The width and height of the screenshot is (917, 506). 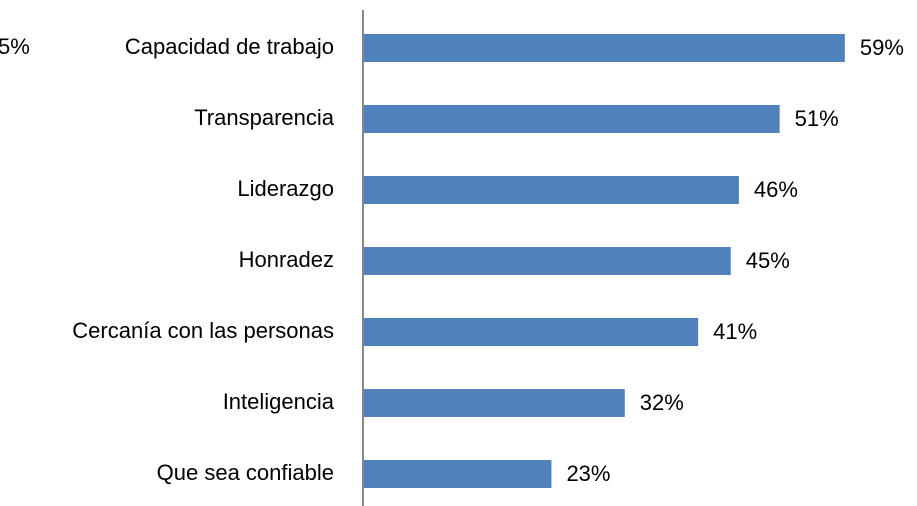 What do you see at coordinates (203, 330) in the screenshot?
I see `y-tick-label: Cercanía con las personas` at bounding box center [203, 330].